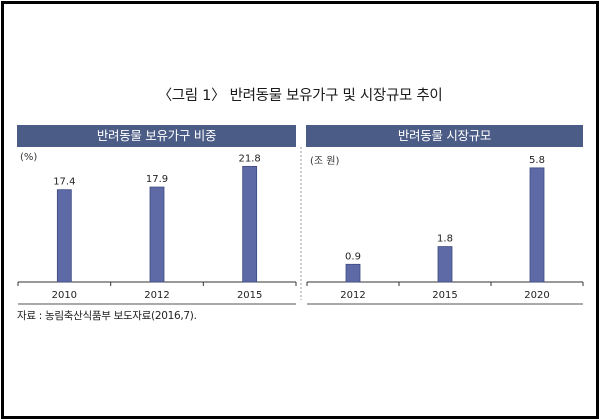  Describe the element at coordinates (536, 295) in the screenshot. I see `x-tick-label: 2020` at that location.